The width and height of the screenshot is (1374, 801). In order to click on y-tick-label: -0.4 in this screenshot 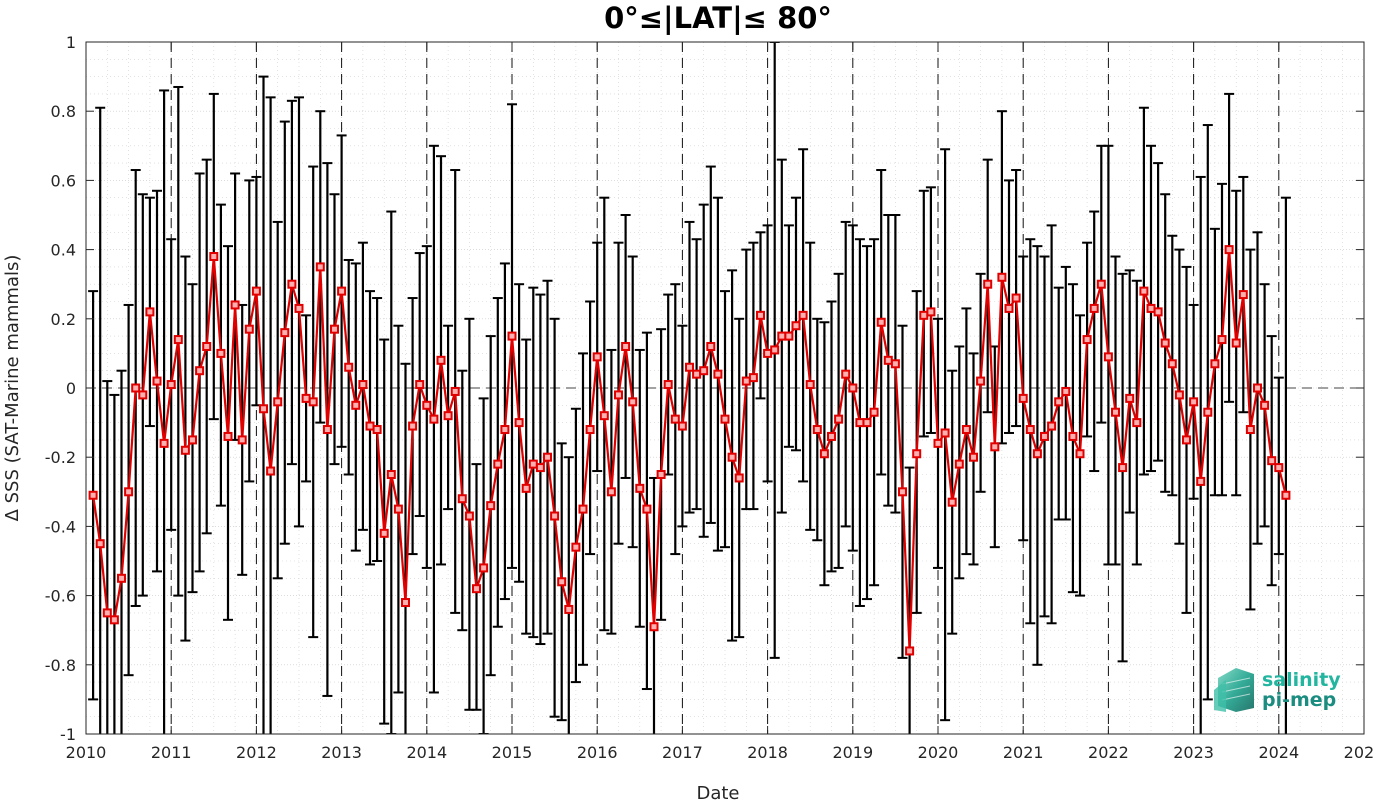, I will do `click(60, 526)`.